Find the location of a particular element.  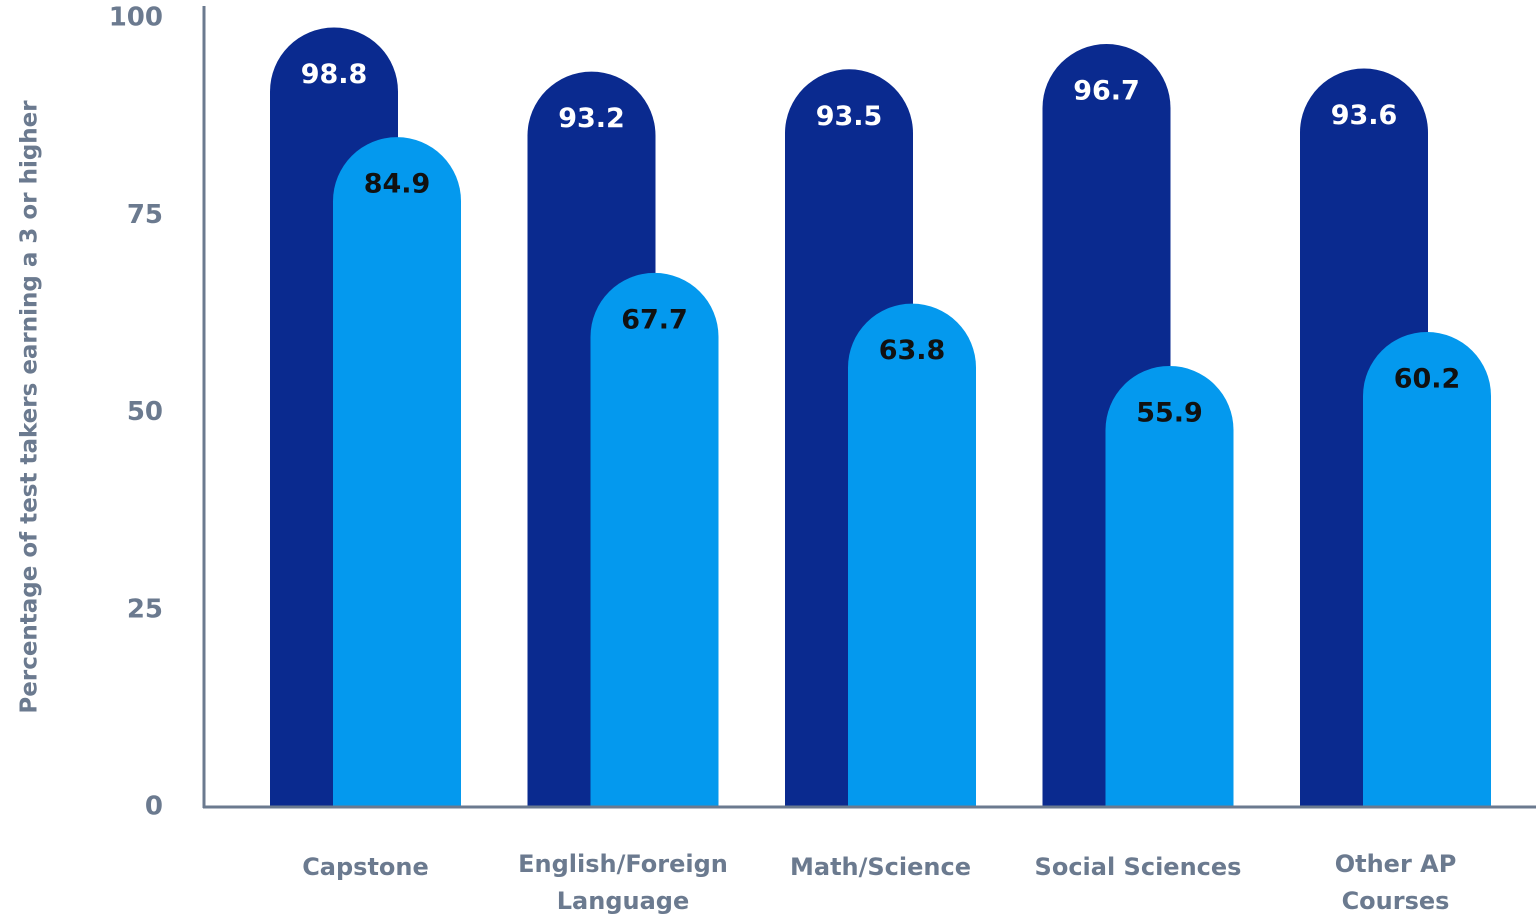

value-label-series2-4: 60.2 is located at coordinates (1427, 379).